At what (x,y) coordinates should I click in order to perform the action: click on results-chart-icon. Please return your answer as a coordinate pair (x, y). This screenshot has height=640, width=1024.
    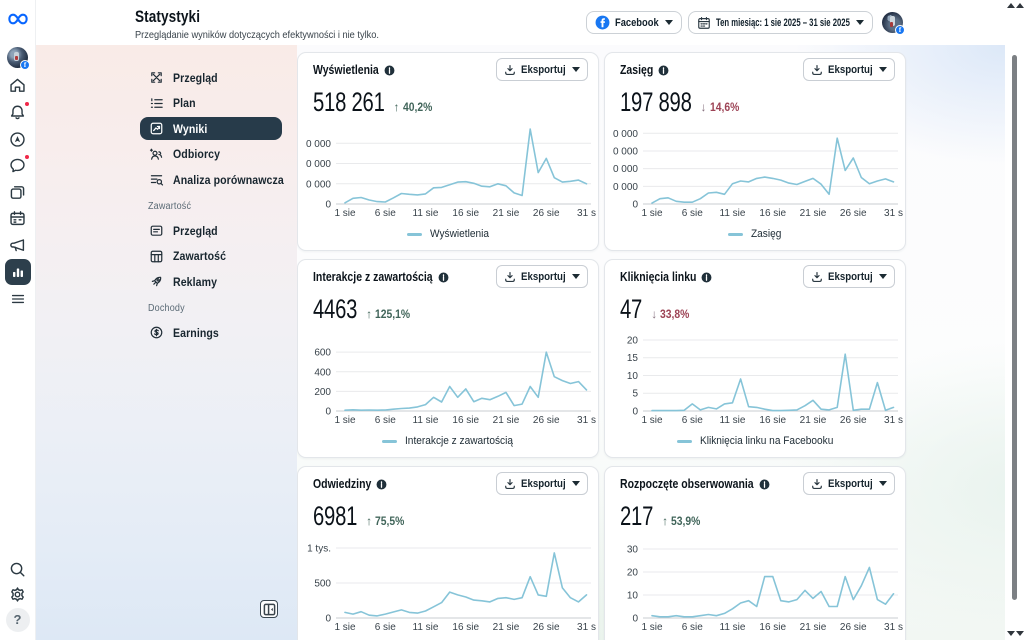
    Looking at the image, I should click on (156, 129).